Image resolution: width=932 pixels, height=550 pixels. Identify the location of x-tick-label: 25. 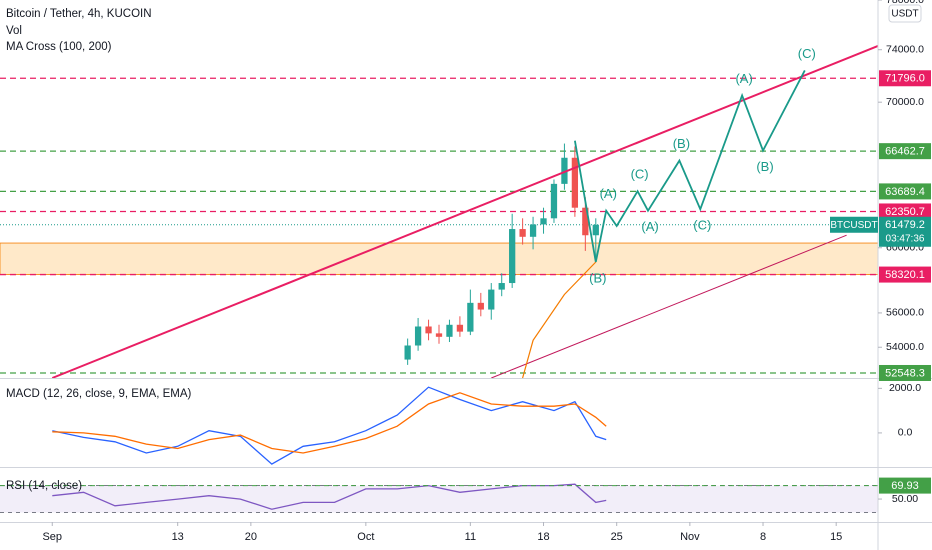
(617, 537).